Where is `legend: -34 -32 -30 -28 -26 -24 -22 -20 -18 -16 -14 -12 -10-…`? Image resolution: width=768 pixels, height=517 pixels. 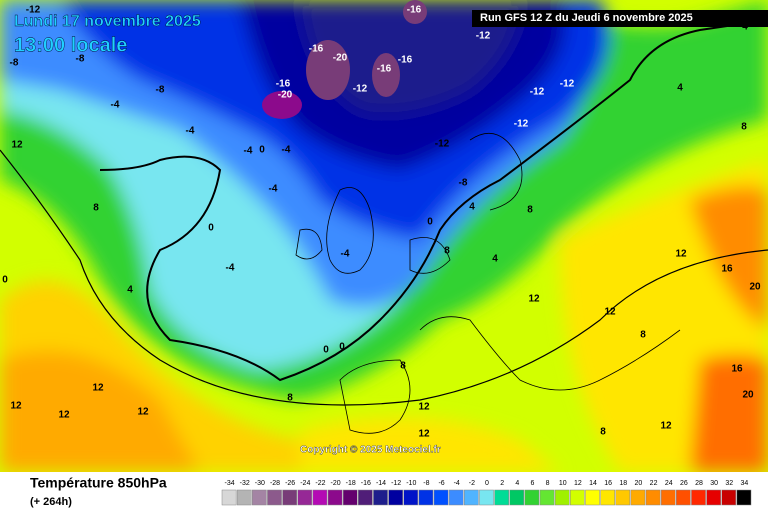 legend: -34 -32 -30 -28 -26 -24 -22 -20 -18 -16 -14 -12 -10-… is located at coordinates (486, 493).